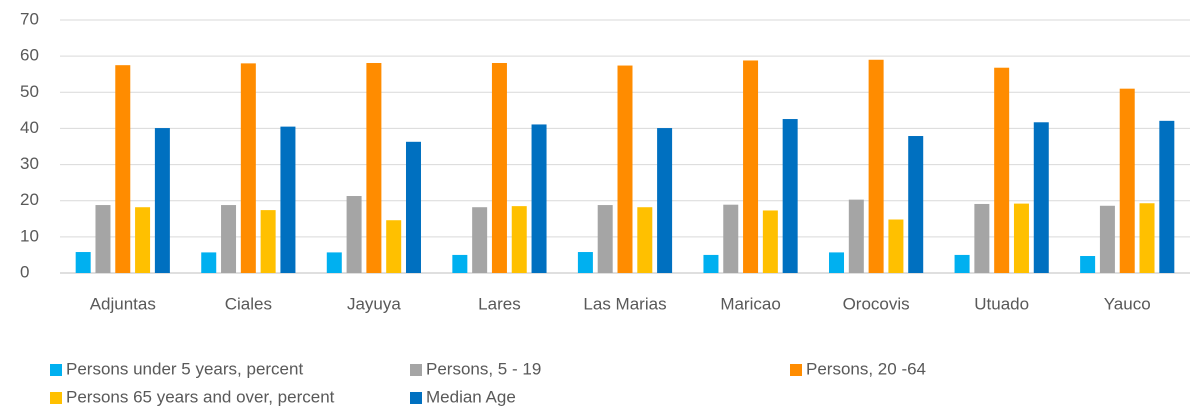  Describe the element at coordinates (483, 368) in the screenshot. I see `legend-label: Persons, 5 - 19` at that location.